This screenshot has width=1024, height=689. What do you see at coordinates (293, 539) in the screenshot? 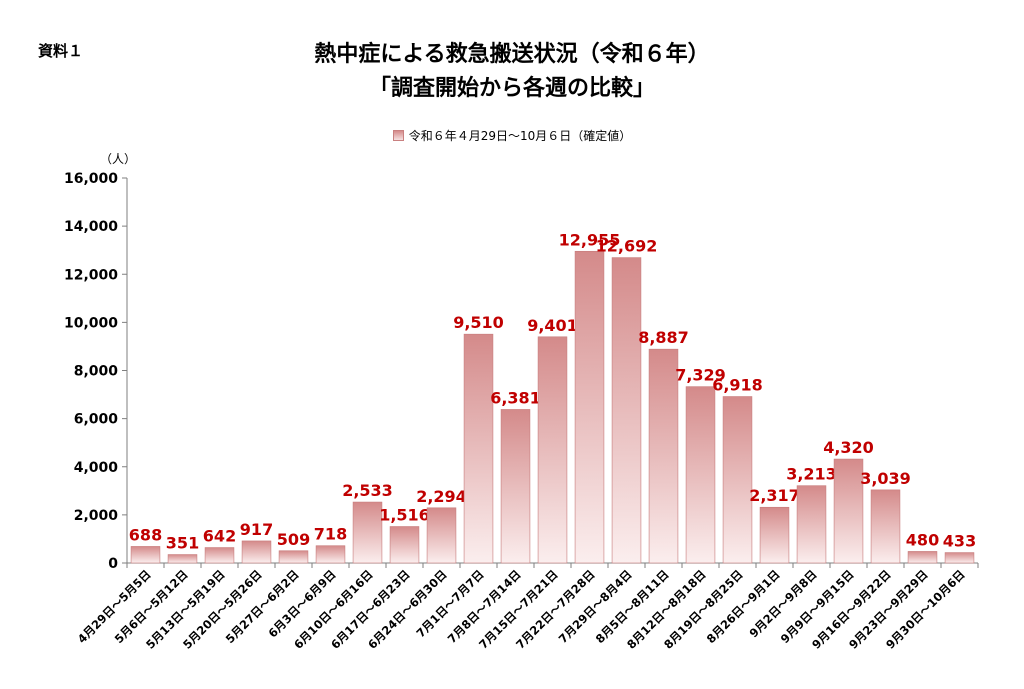
I see `bar-value-label: 509` at bounding box center [293, 539].